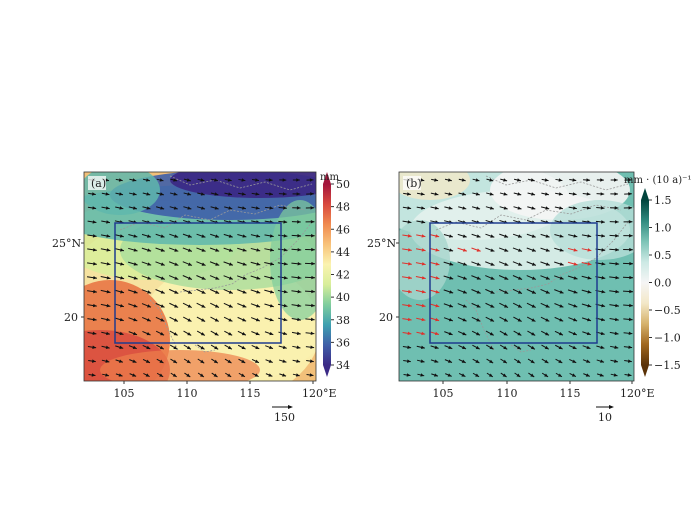  I want to click on panel-a-colorbar-unit: mm, so click(329, 177).